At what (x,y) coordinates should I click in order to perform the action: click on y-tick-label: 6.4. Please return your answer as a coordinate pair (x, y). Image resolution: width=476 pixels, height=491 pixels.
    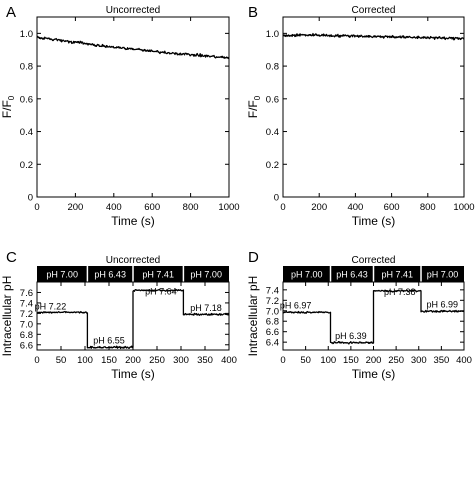
    Looking at the image, I should click on (272, 343).